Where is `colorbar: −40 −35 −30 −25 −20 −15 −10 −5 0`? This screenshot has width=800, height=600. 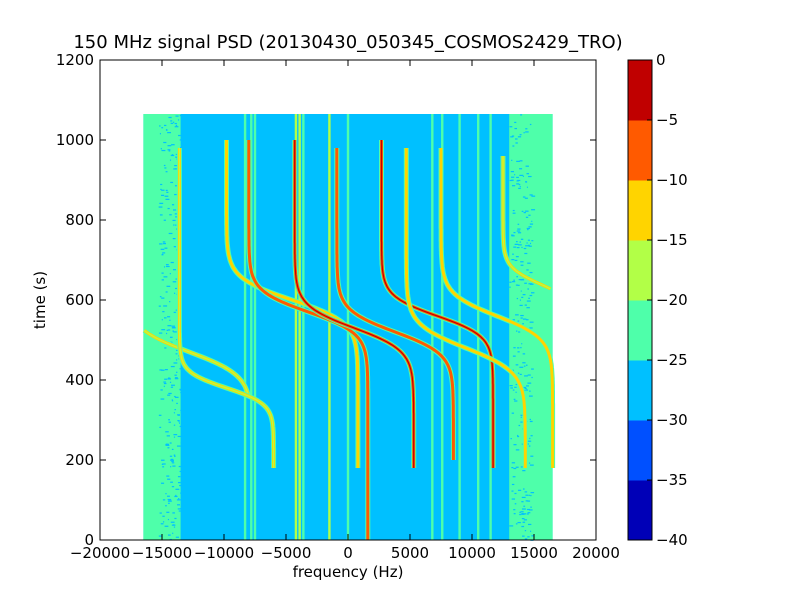 colorbar: −40 −35 −30 −25 −20 −15 −10 −5 0 is located at coordinates (657, 300).